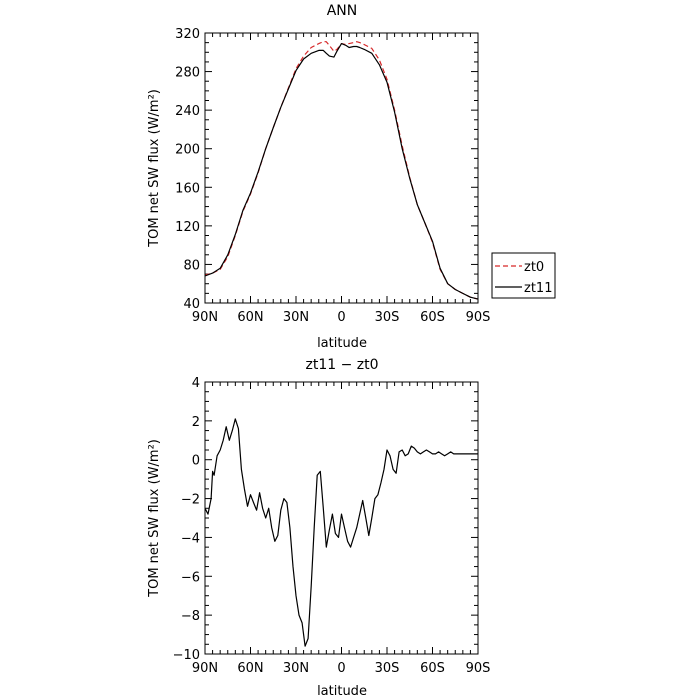 The height and width of the screenshot is (700, 700). What do you see at coordinates (154, 518) in the screenshot?
I see `bottom-ylabel: TOM net SW flux (W/m²)` at bounding box center [154, 518].